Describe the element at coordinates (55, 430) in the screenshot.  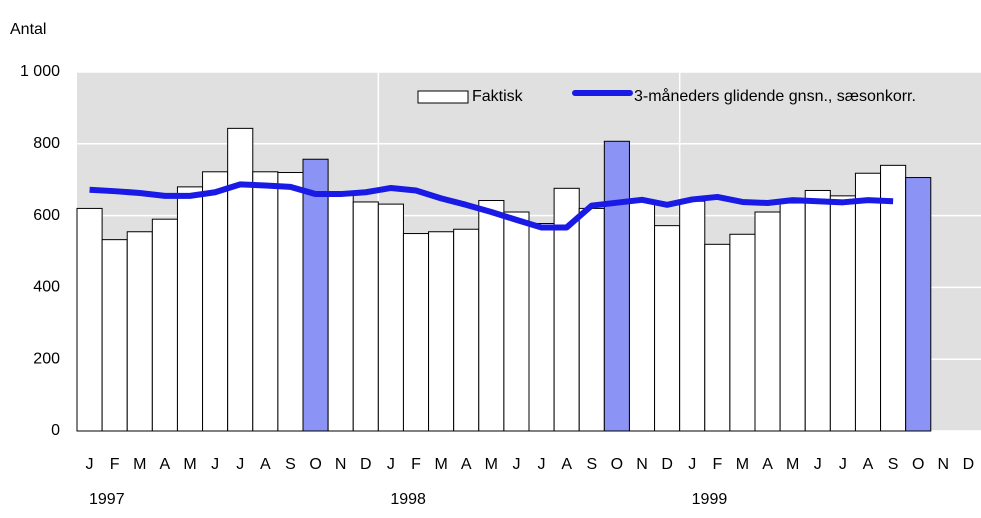
I see `y-tick-label: 0` at that location.